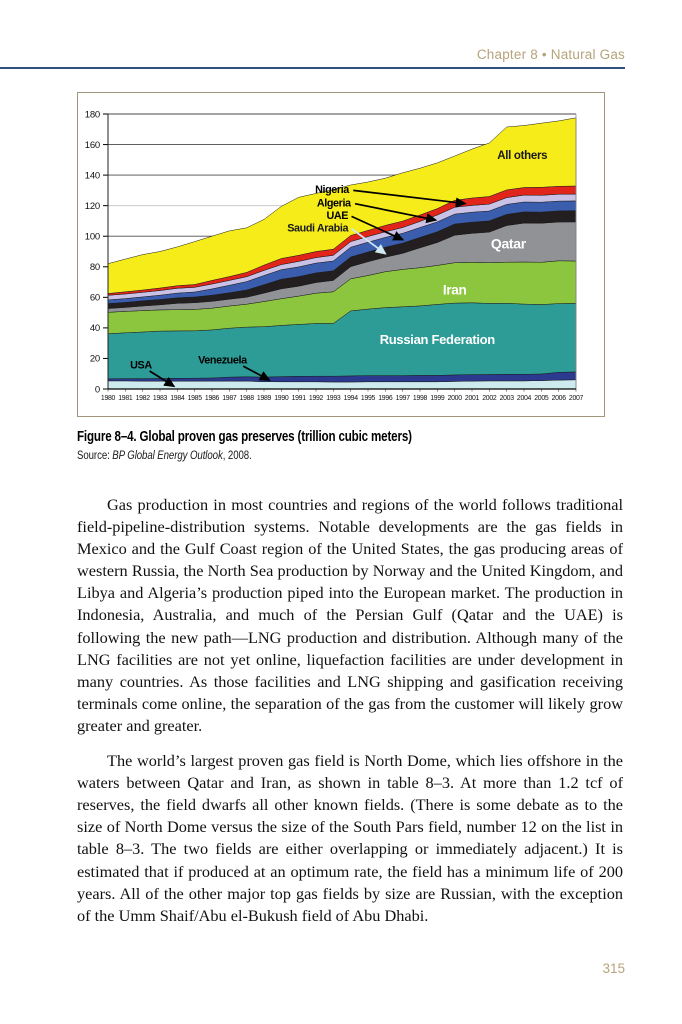 This screenshot has height=1024, width=682. What do you see at coordinates (143, 398) in the screenshot?
I see `x-tick-1982: 1982` at bounding box center [143, 398].